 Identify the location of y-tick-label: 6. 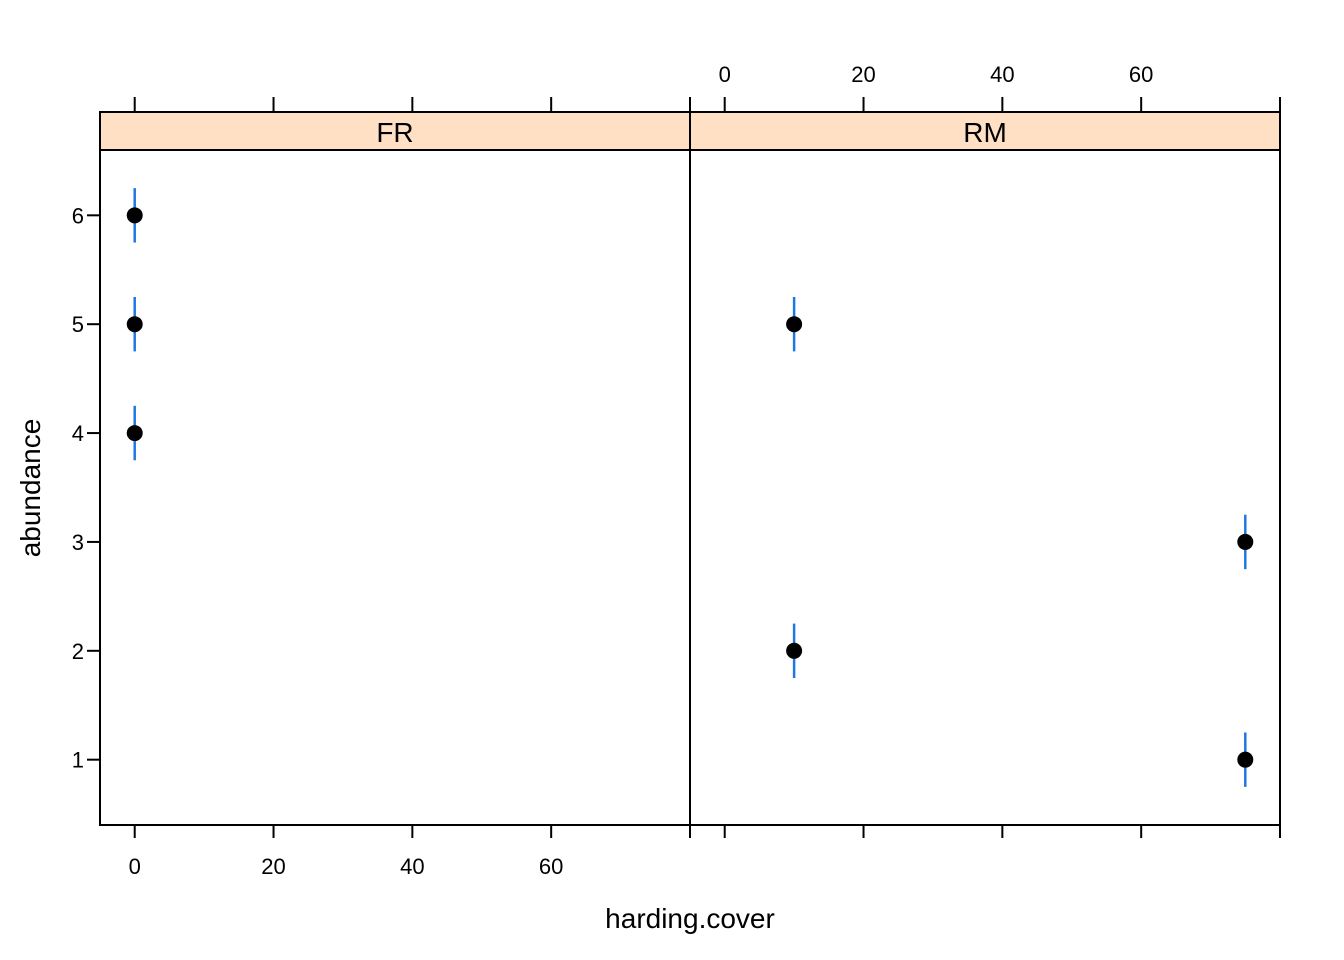
(78, 215).